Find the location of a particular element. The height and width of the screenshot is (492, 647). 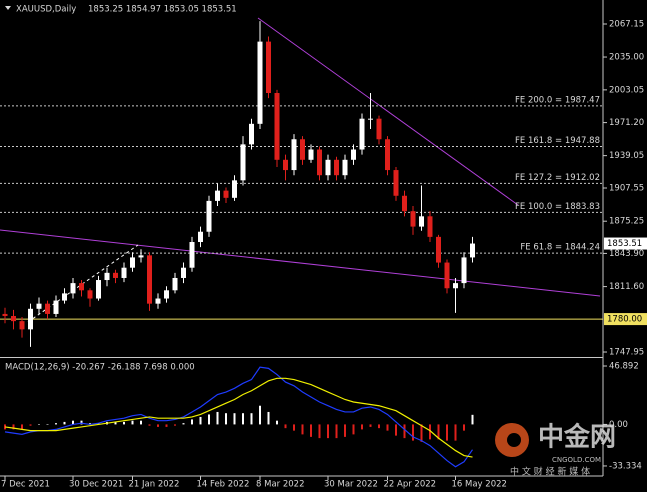

y-tick-label: 1811.60 is located at coordinates (626, 287).